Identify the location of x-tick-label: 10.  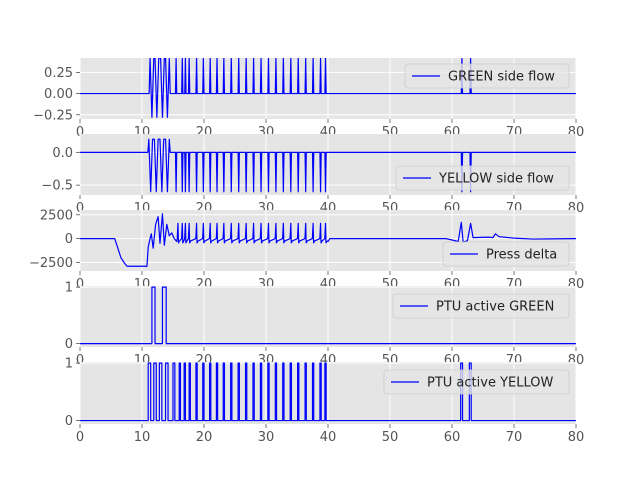
(142, 437).